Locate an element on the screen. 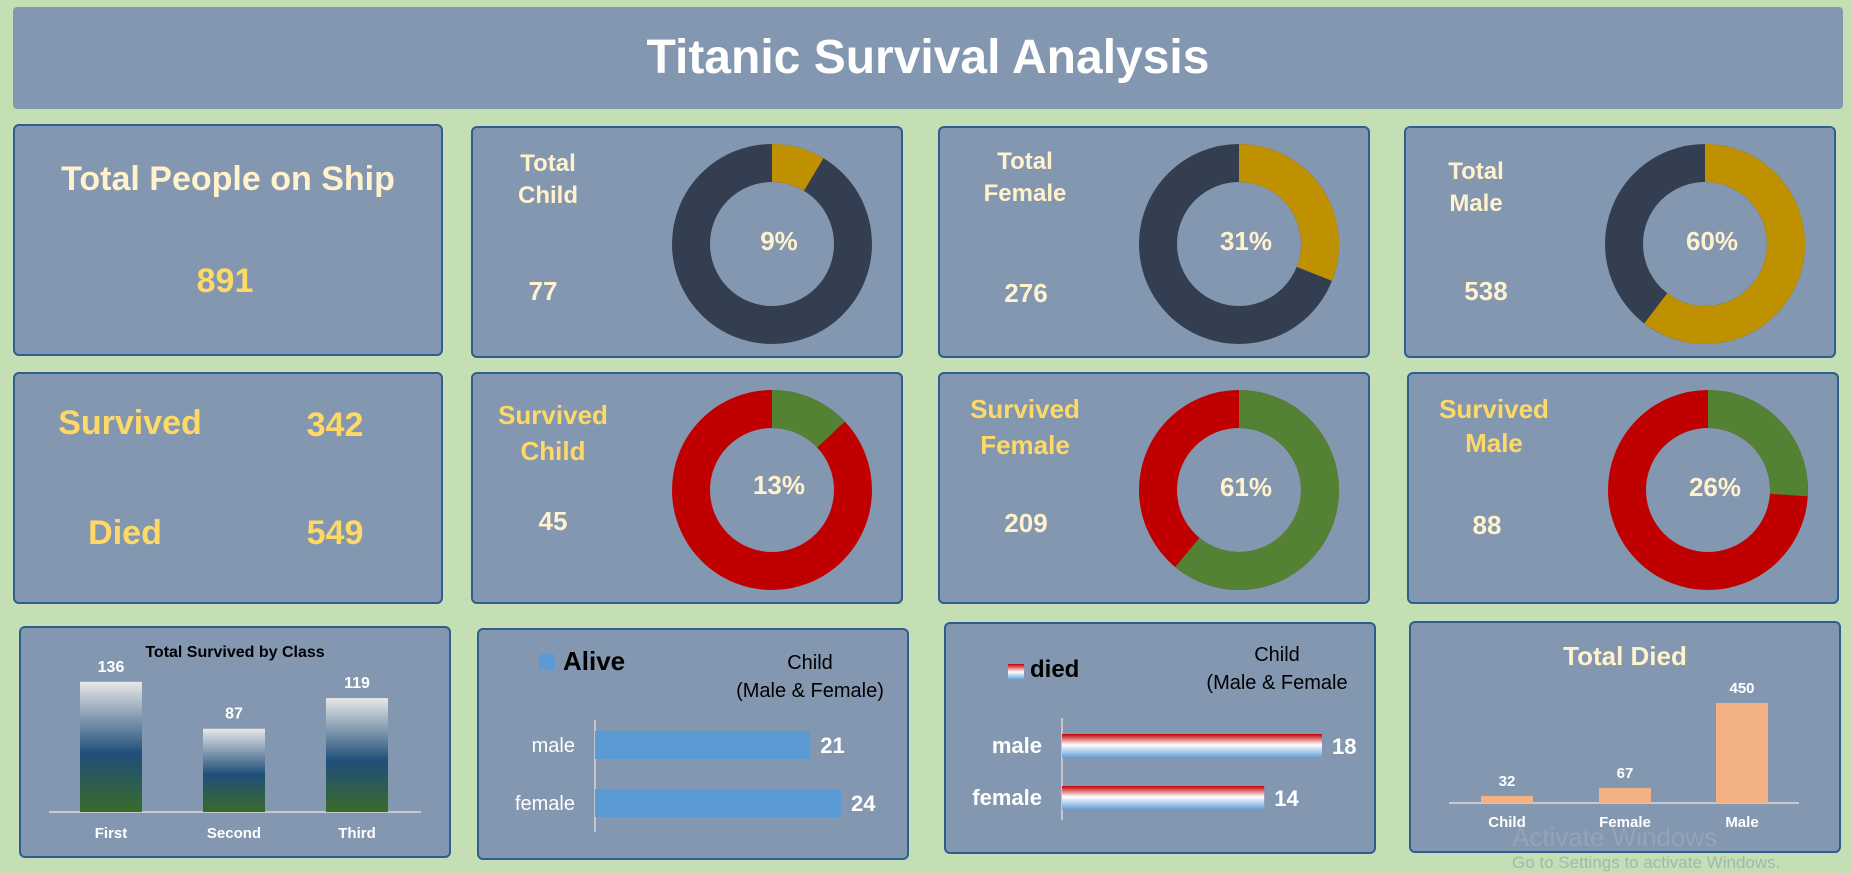 This screenshot has width=1852, height=873. page-title: Titanic Survival Analysis is located at coordinates (928, 57).